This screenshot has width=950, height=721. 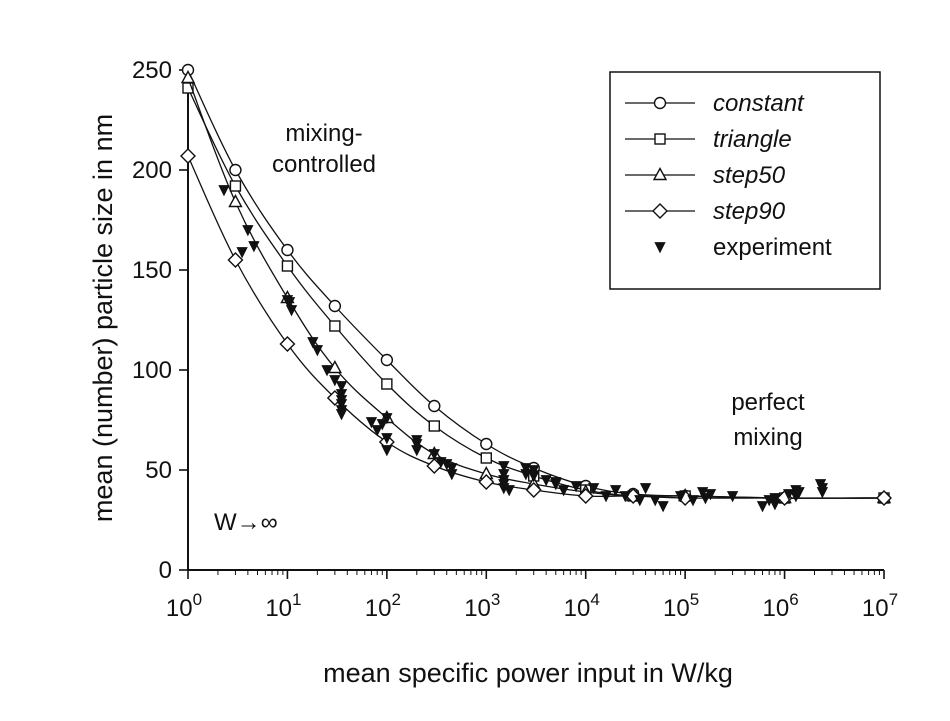 What do you see at coordinates (246, 522) in the screenshot?
I see `annotation-w-limit: W→∞` at bounding box center [246, 522].